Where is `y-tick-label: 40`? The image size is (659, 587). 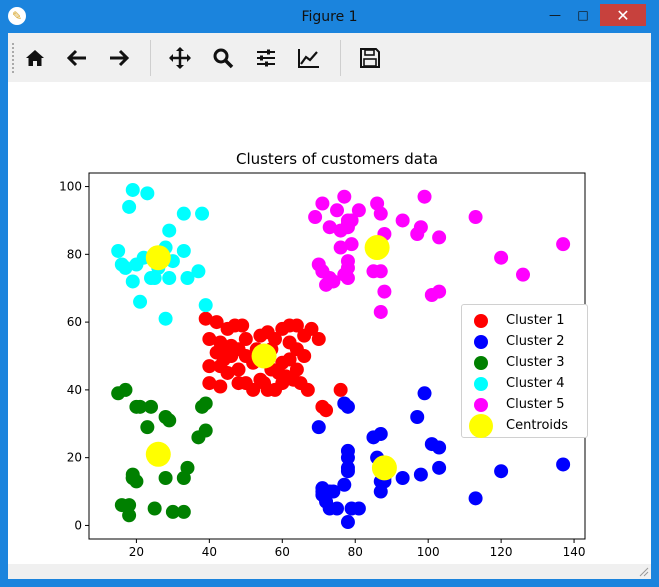 y-tick-label: 40 is located at coordinates (74, 390).